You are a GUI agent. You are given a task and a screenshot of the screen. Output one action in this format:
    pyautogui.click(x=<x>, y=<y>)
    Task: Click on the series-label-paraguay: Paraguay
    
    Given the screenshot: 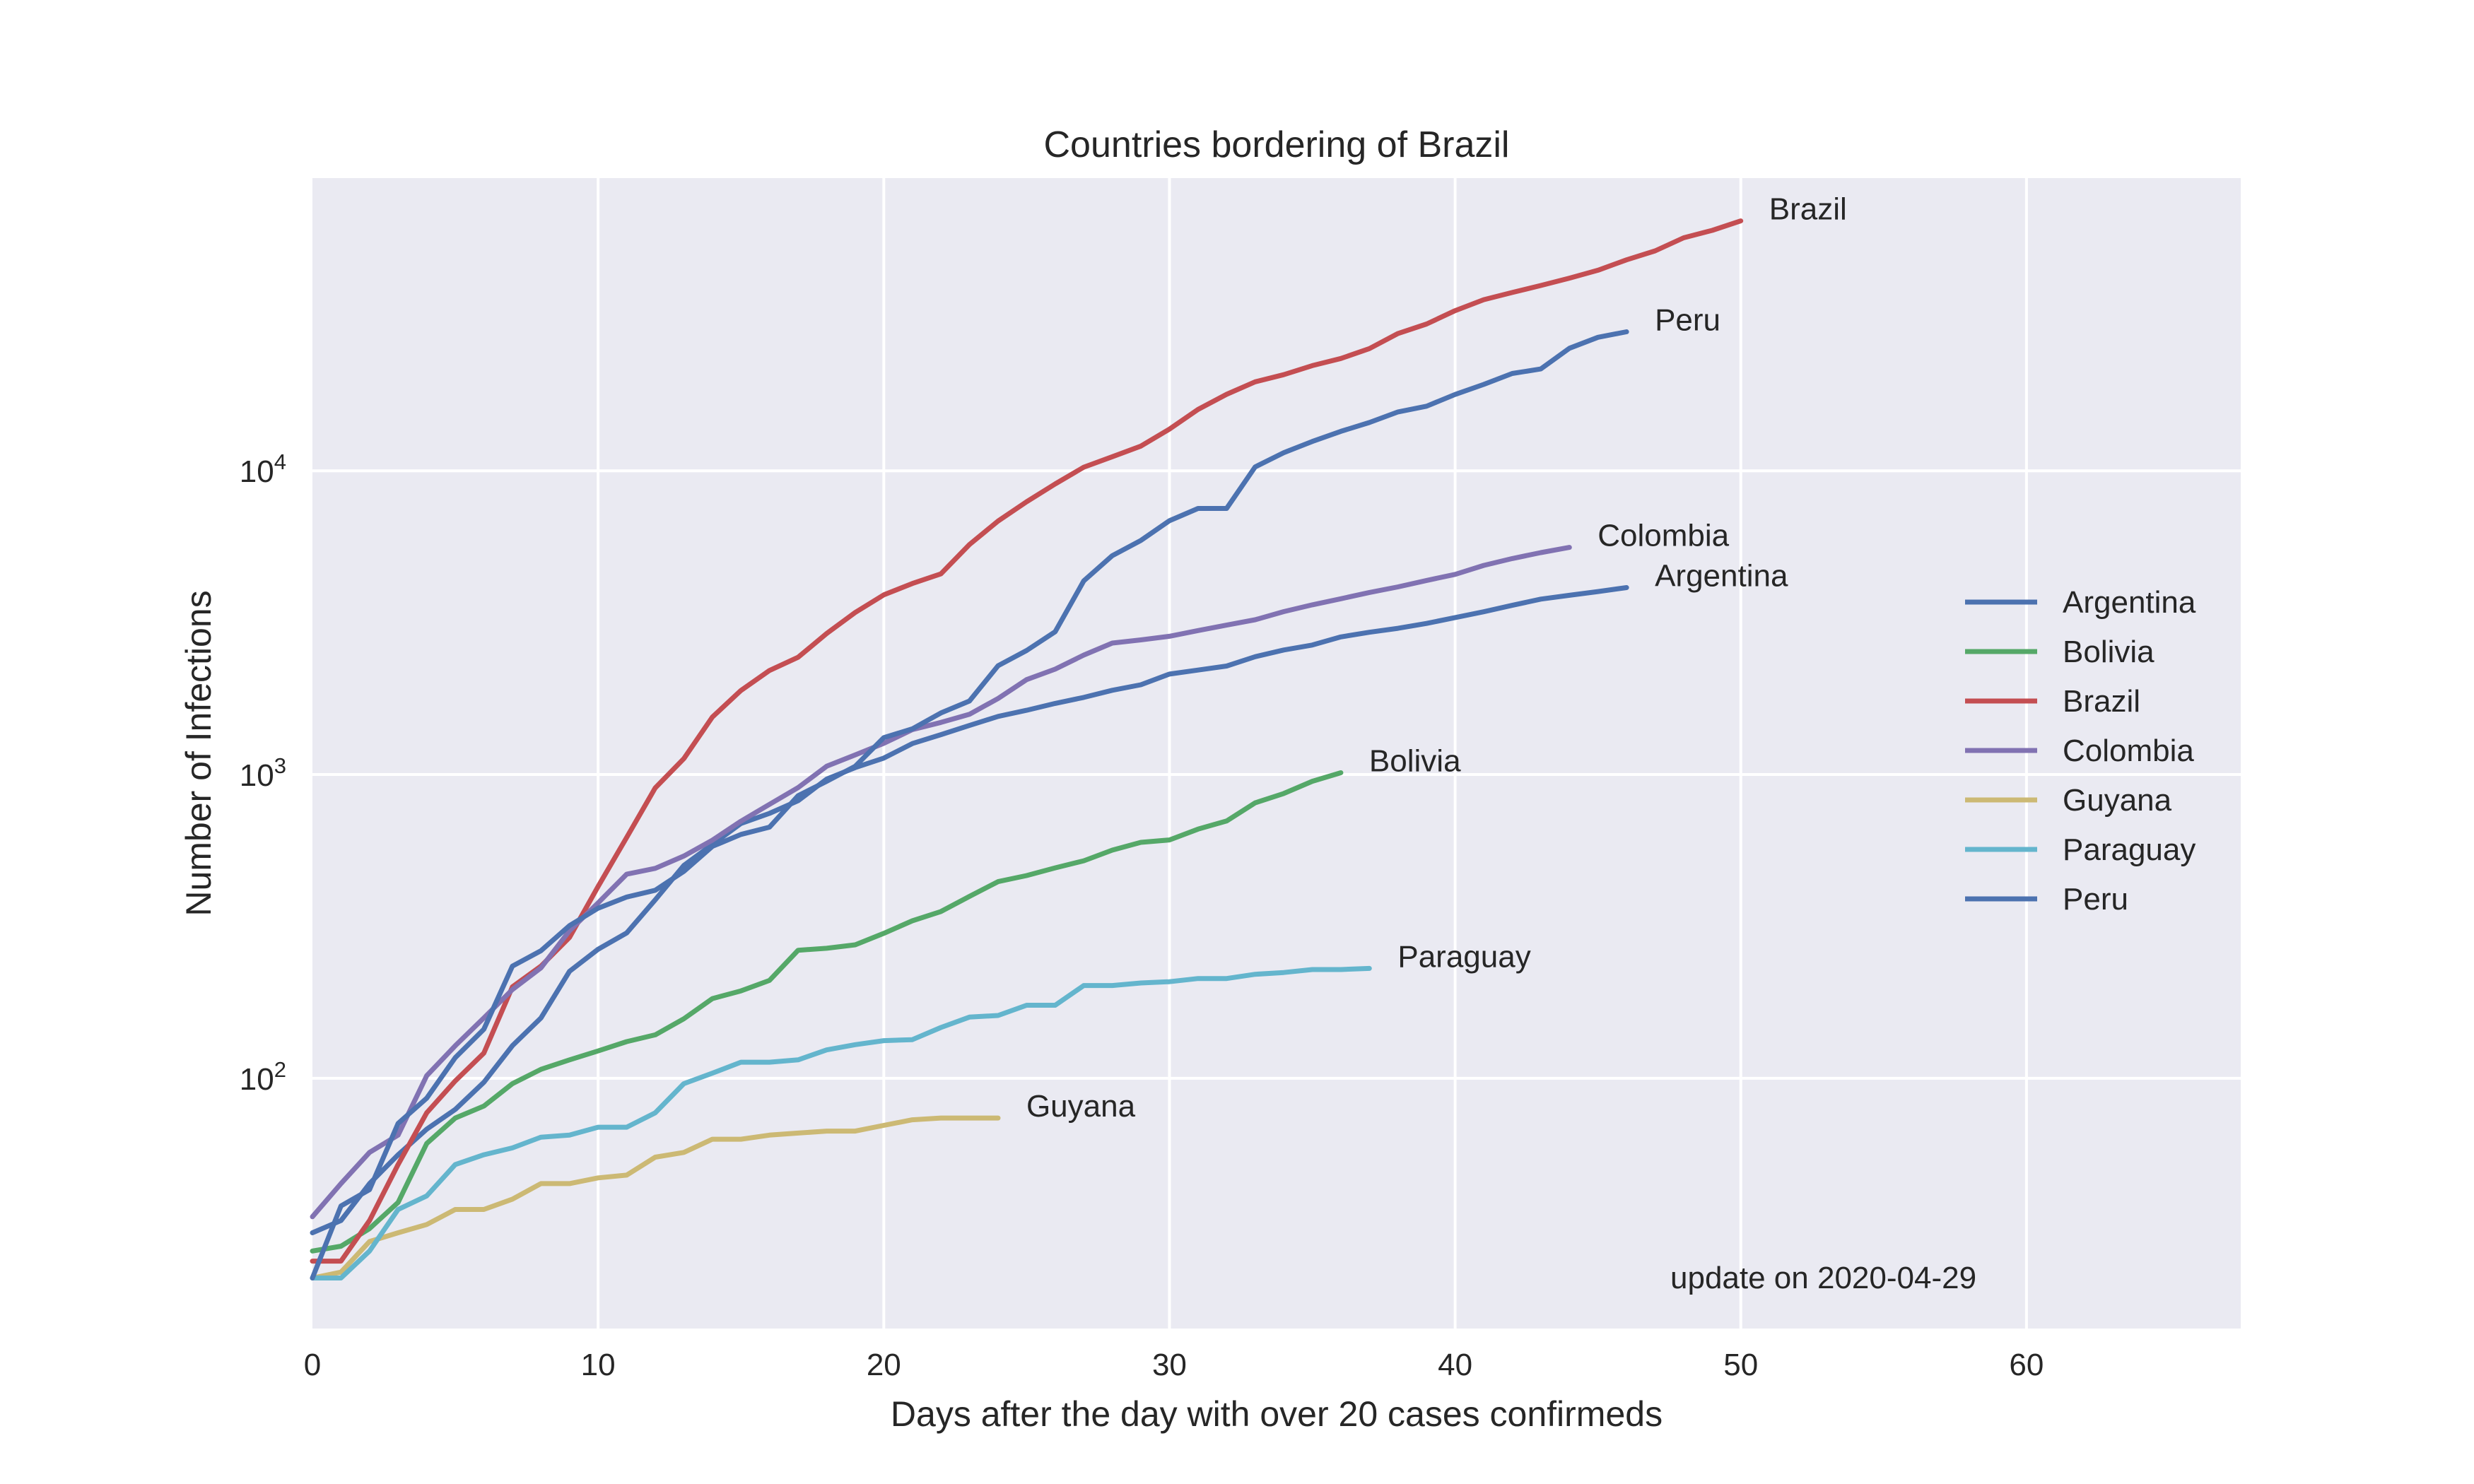 What is the action you would take?
    pyautogui.click(x=1464, y=956)
    